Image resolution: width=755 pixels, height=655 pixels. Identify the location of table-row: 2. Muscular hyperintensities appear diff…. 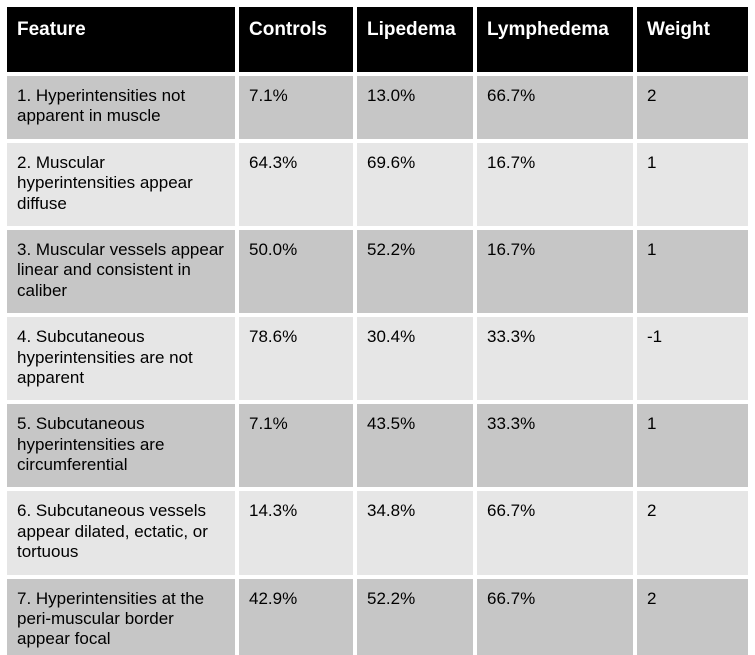
(377, 184).